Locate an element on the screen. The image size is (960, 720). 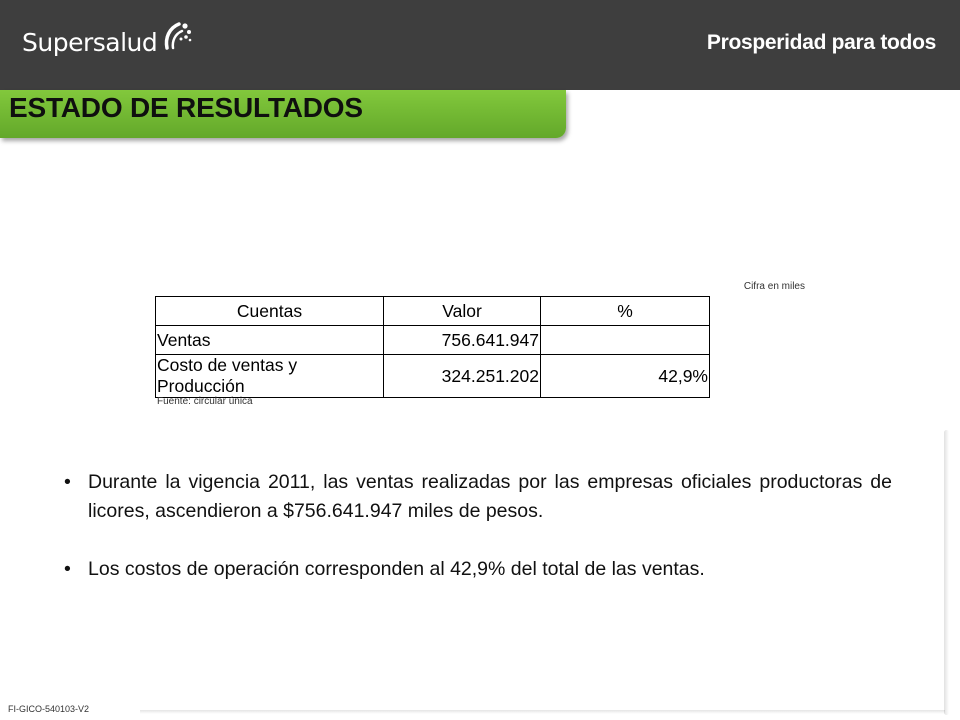
title-banner: ESTADO DE RESULTADOS is located at coordinates (283, 114).